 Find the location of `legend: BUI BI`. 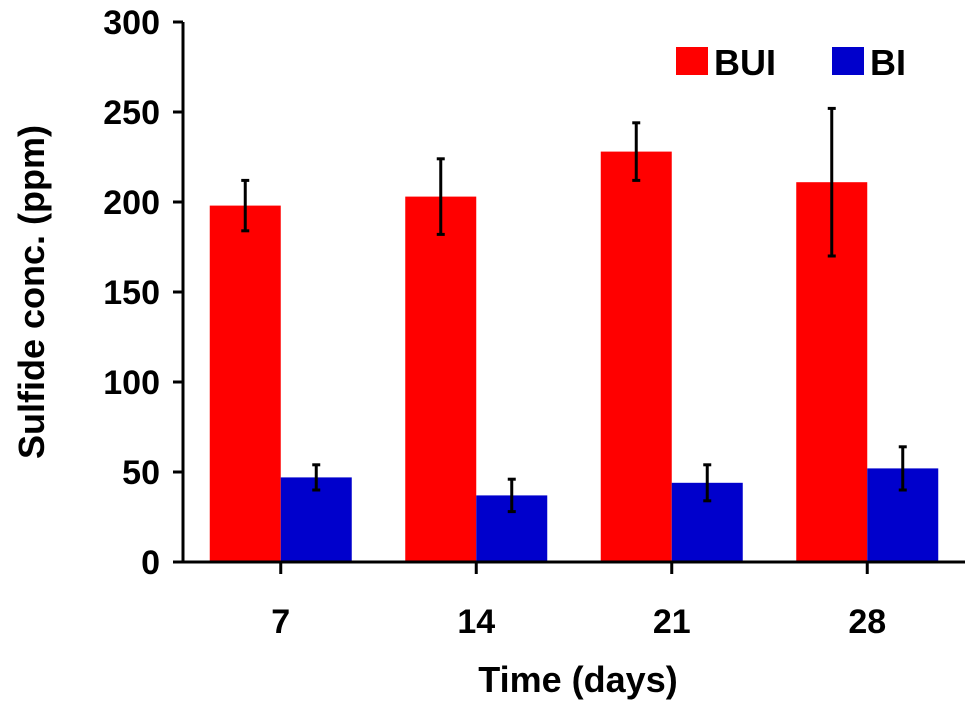

legend: BUI BI is located at coordinates (791, 62).